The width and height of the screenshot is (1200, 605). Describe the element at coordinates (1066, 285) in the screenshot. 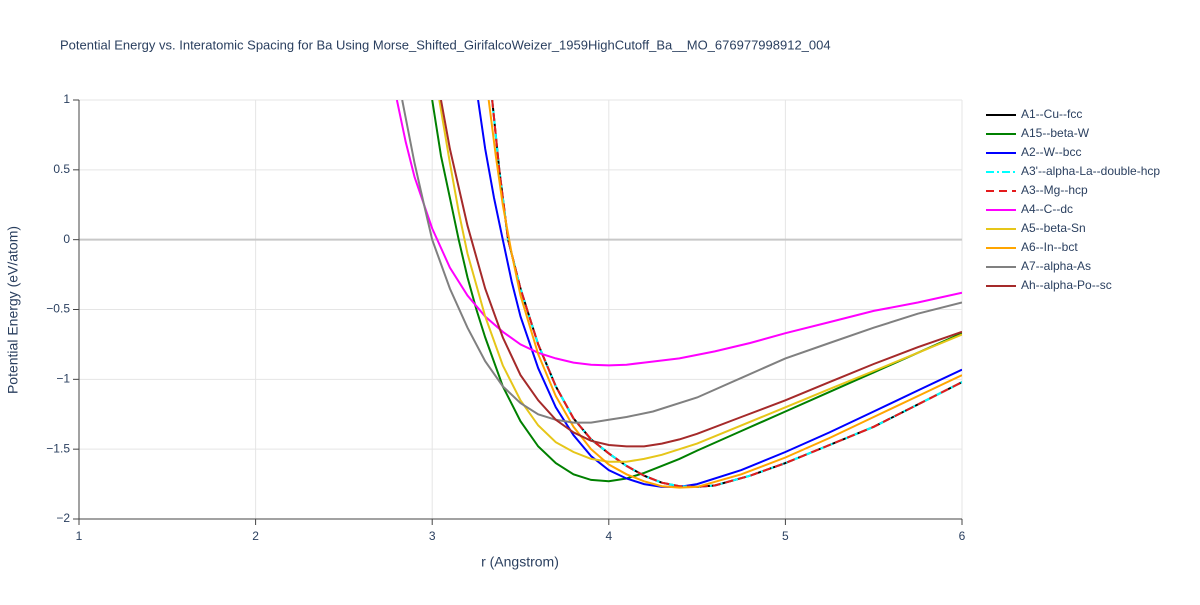

I see `legend-label: Ah--alpha-Po--sc` at that location.